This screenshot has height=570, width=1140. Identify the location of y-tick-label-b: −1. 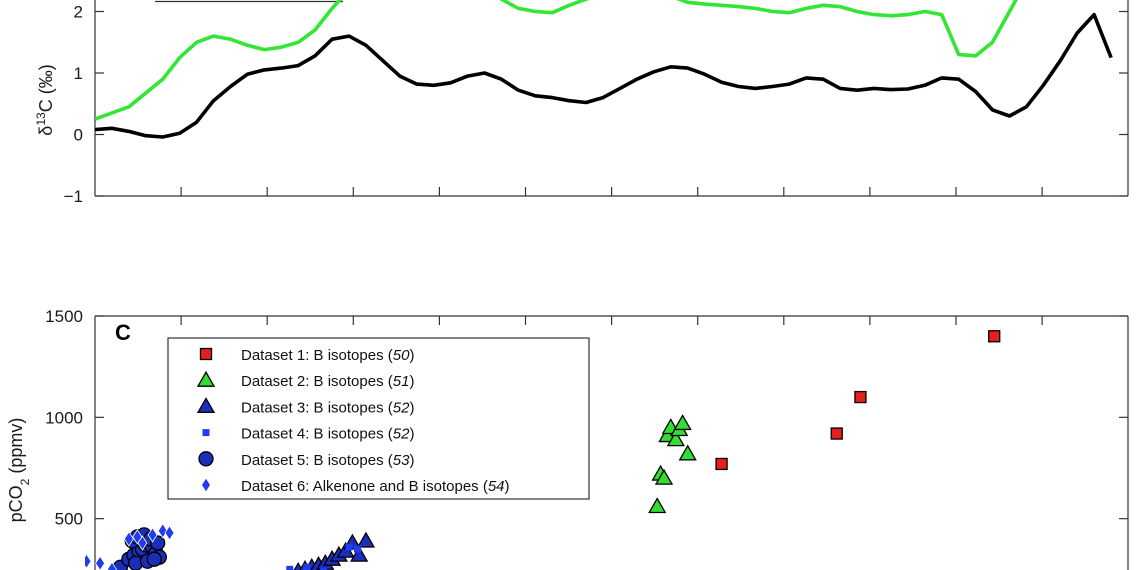
(73, 196).